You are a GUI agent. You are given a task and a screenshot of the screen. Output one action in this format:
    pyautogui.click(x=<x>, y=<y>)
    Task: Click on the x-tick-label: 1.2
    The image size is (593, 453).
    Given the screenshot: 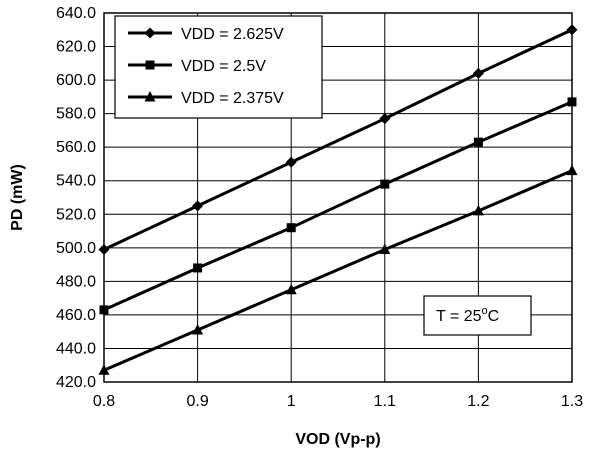 What is the action you would take?
    pyautogui.click(x=478, y=401)
    